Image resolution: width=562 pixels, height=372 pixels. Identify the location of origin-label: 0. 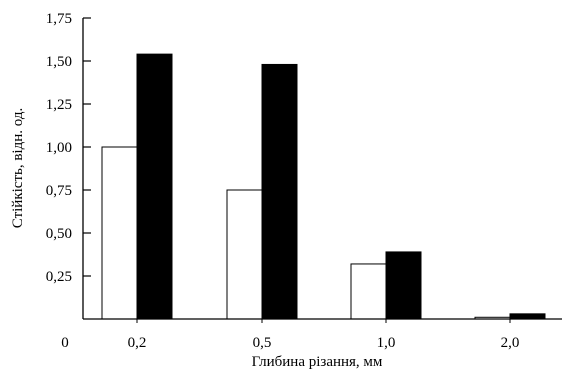
(65, 343).